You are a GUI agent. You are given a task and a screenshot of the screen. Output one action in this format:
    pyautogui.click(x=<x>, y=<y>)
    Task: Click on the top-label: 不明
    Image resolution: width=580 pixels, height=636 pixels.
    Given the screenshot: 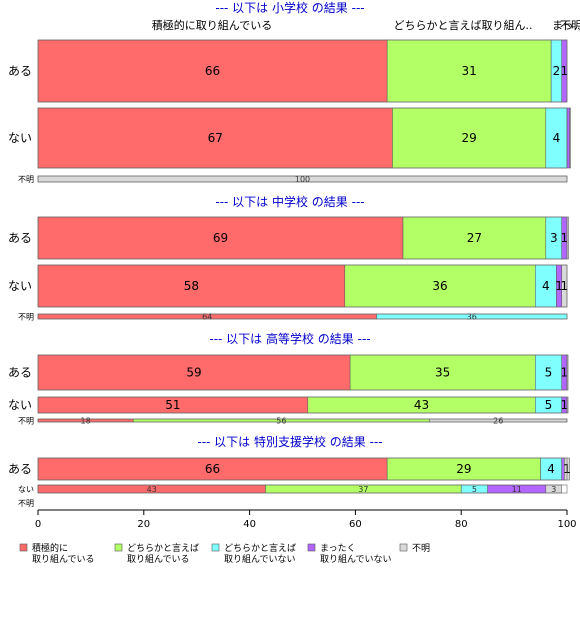 What is the action you would take?
    pyautogui.click(x=570, y=25)
    